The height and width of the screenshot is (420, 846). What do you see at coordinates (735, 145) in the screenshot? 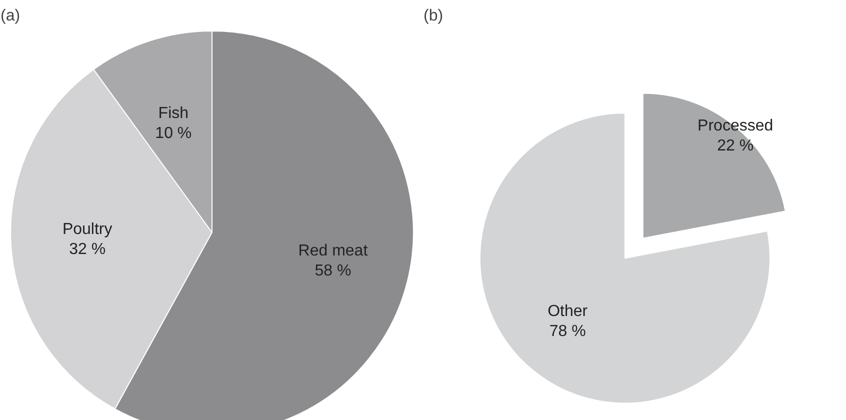
I see `data-label: 22 %` at bounding box center [735, 145].